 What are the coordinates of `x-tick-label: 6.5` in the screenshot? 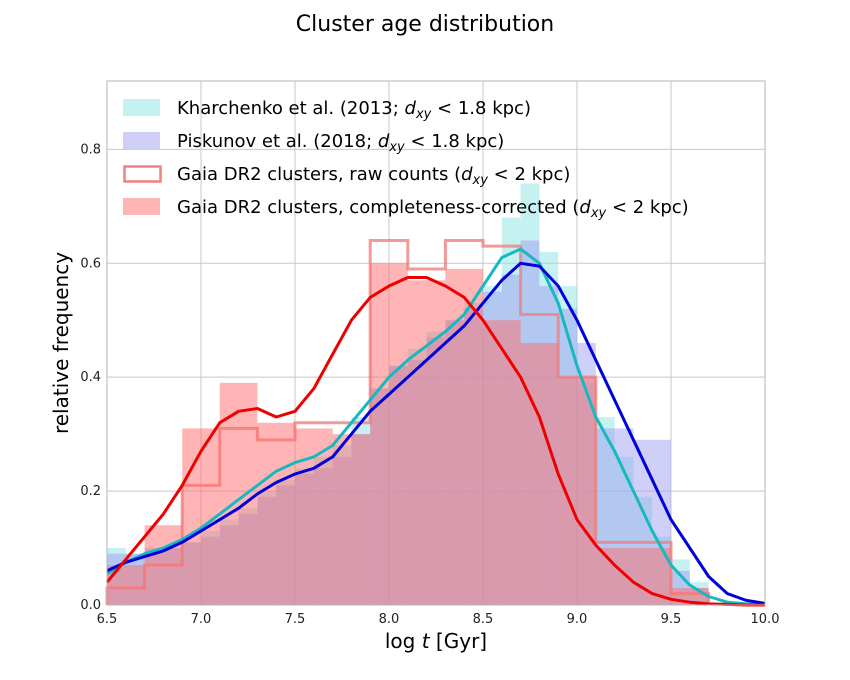 It's located at (107, 619).